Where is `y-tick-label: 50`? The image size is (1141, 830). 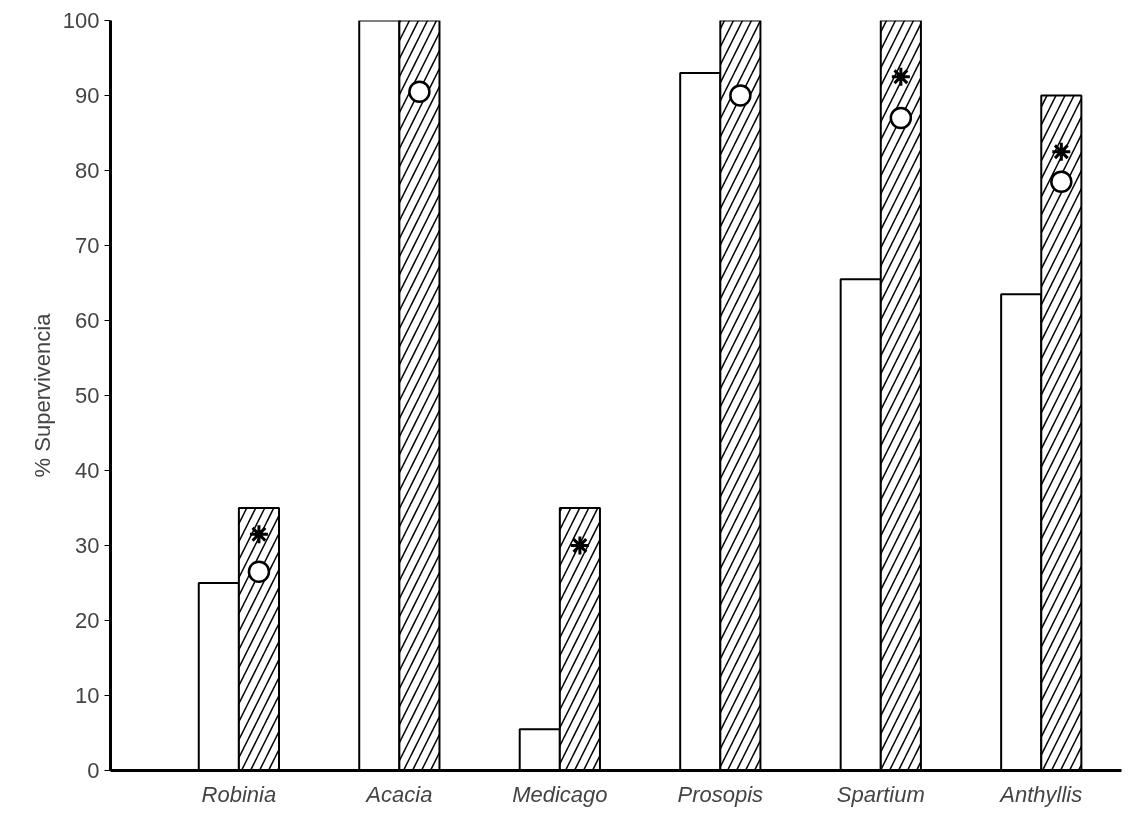
y-tick-label: 50 is located at coordinates (87, 395).